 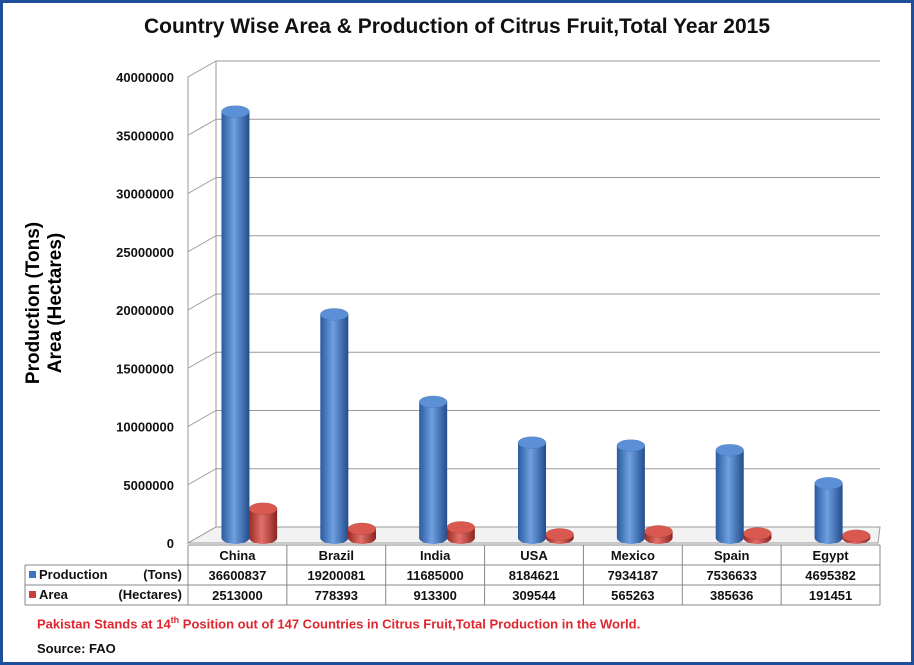 What do you see at coordinates (534, 555) in the screenshot?
I see `x-category-label: USA` at bounding box center [534, 555].